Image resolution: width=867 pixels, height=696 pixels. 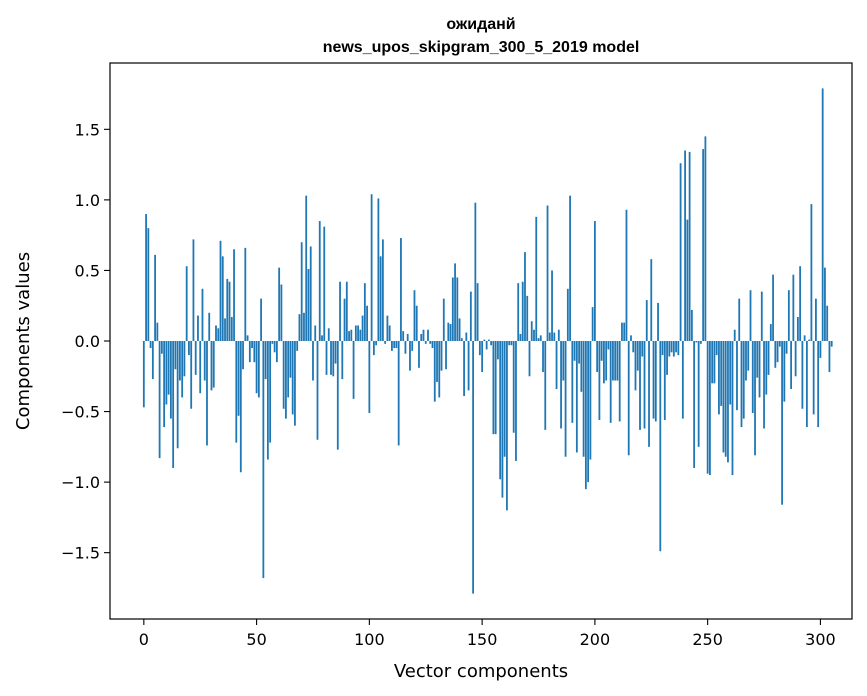 What do you see at coordinates (80, 412) in the screenshot?
I see `y-tick-label: −0.5` at bounding box center [80, 412].